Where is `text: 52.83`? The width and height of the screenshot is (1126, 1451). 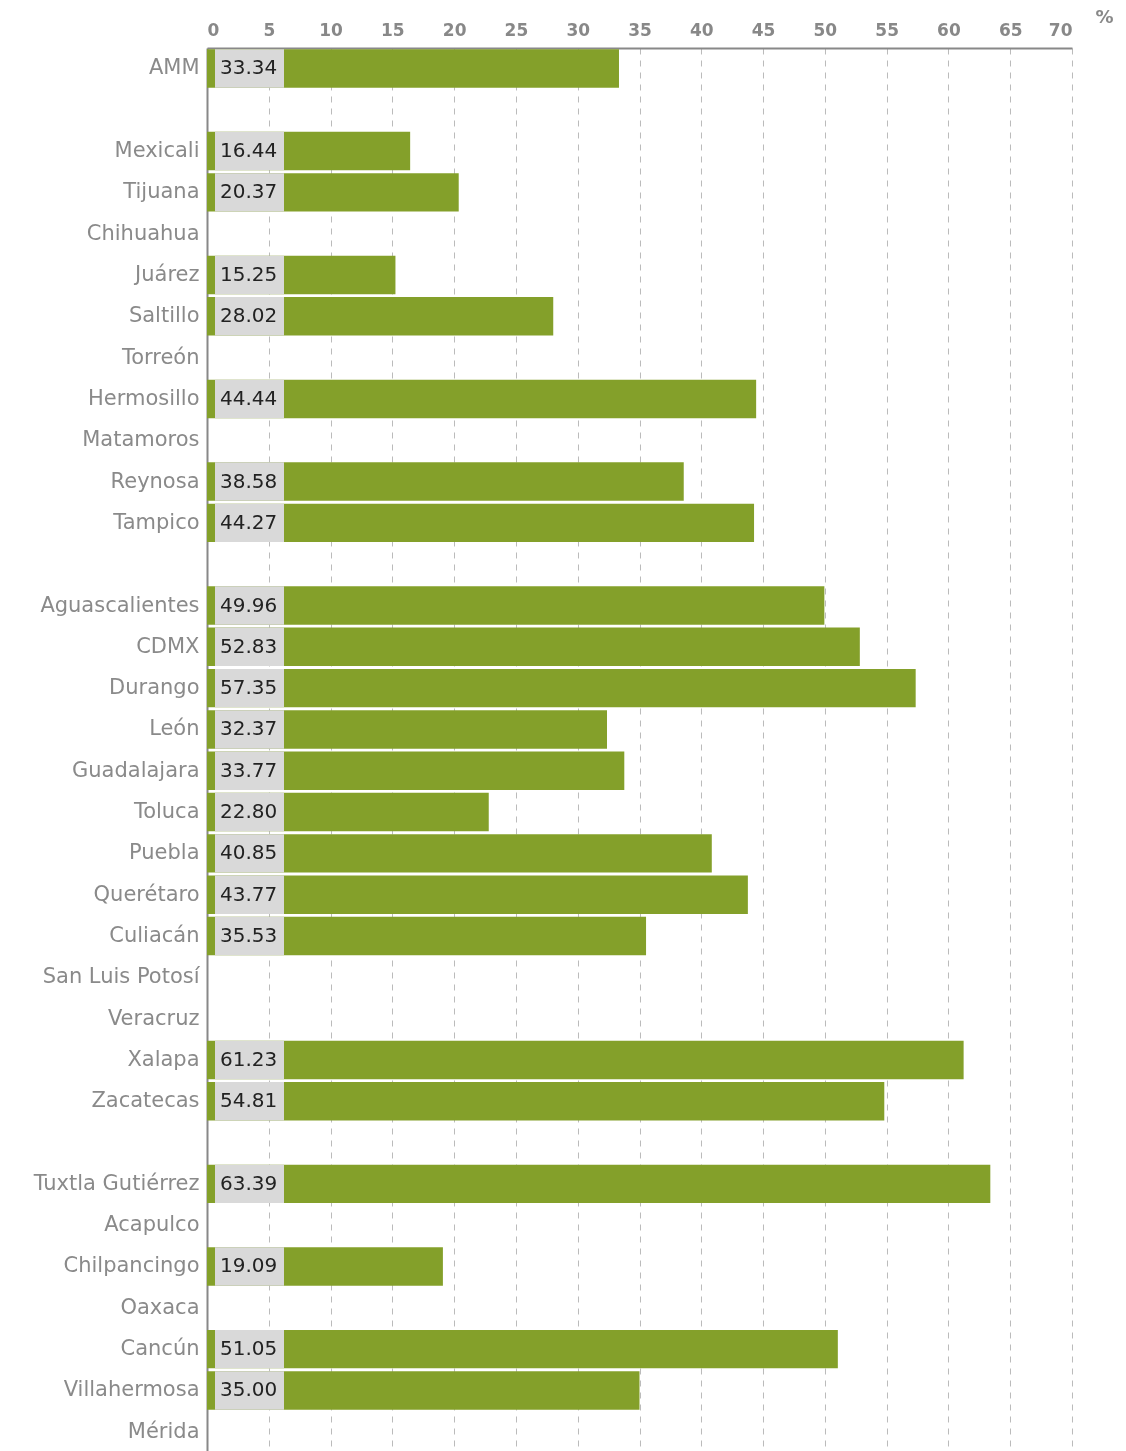 text: 52.83 is located at coordinates (249, 645).